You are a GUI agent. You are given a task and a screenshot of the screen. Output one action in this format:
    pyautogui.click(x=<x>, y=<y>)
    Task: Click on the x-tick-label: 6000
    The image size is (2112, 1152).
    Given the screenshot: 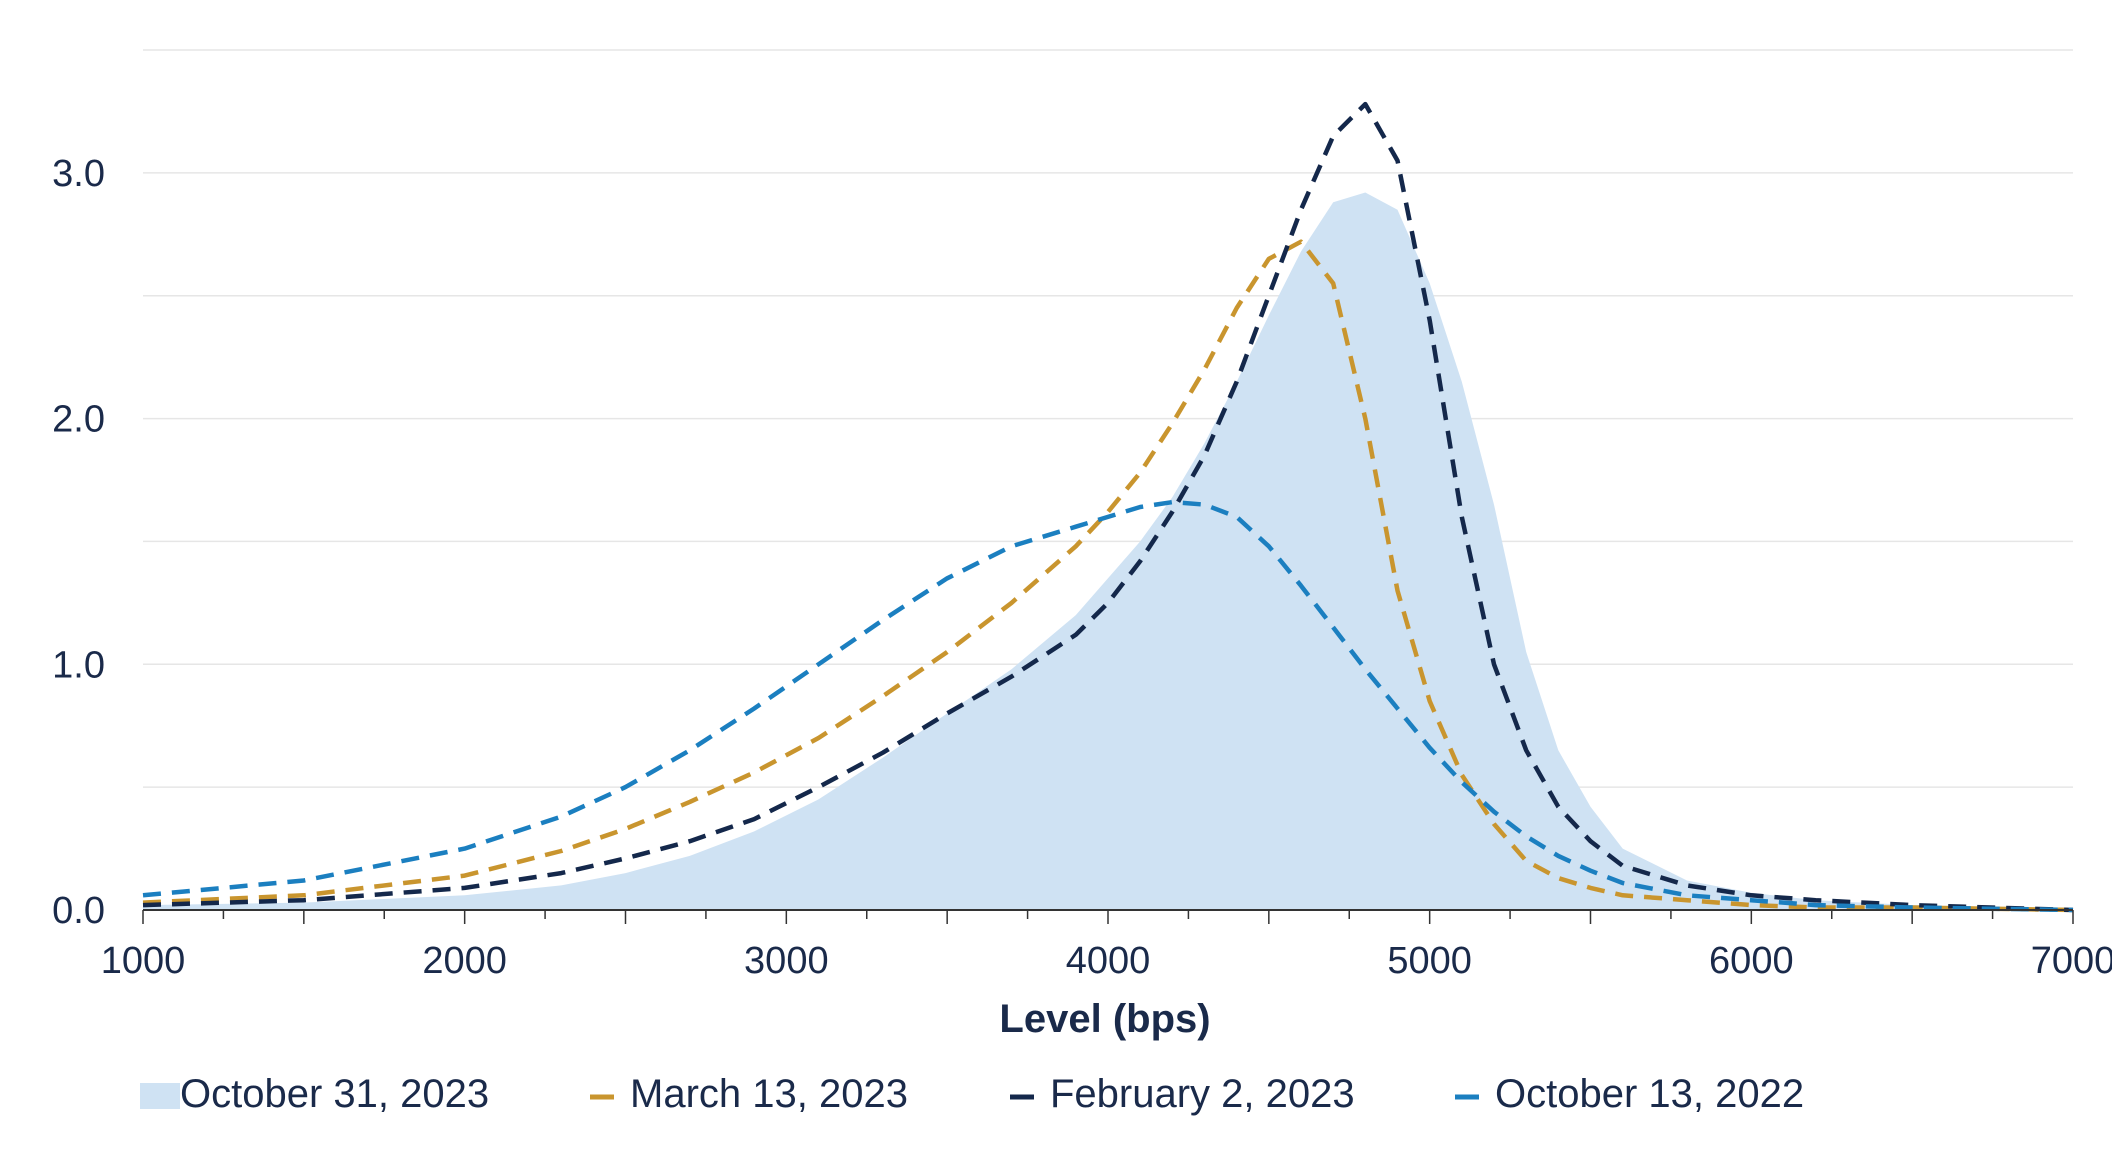 What is the action you would take?
    pyautogui.click(x=1751, y=961)
    